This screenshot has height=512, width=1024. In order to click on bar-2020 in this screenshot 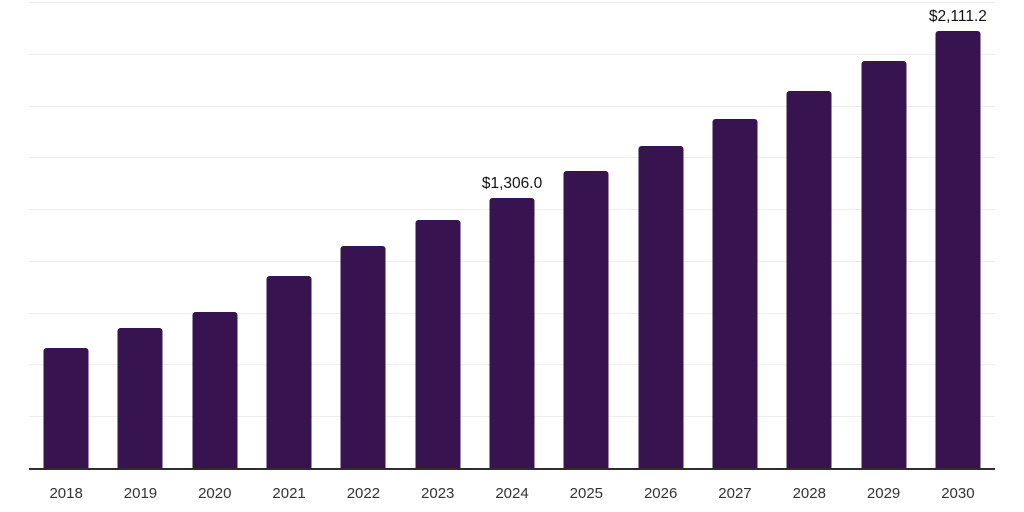, I will do `click(215, 389)`.